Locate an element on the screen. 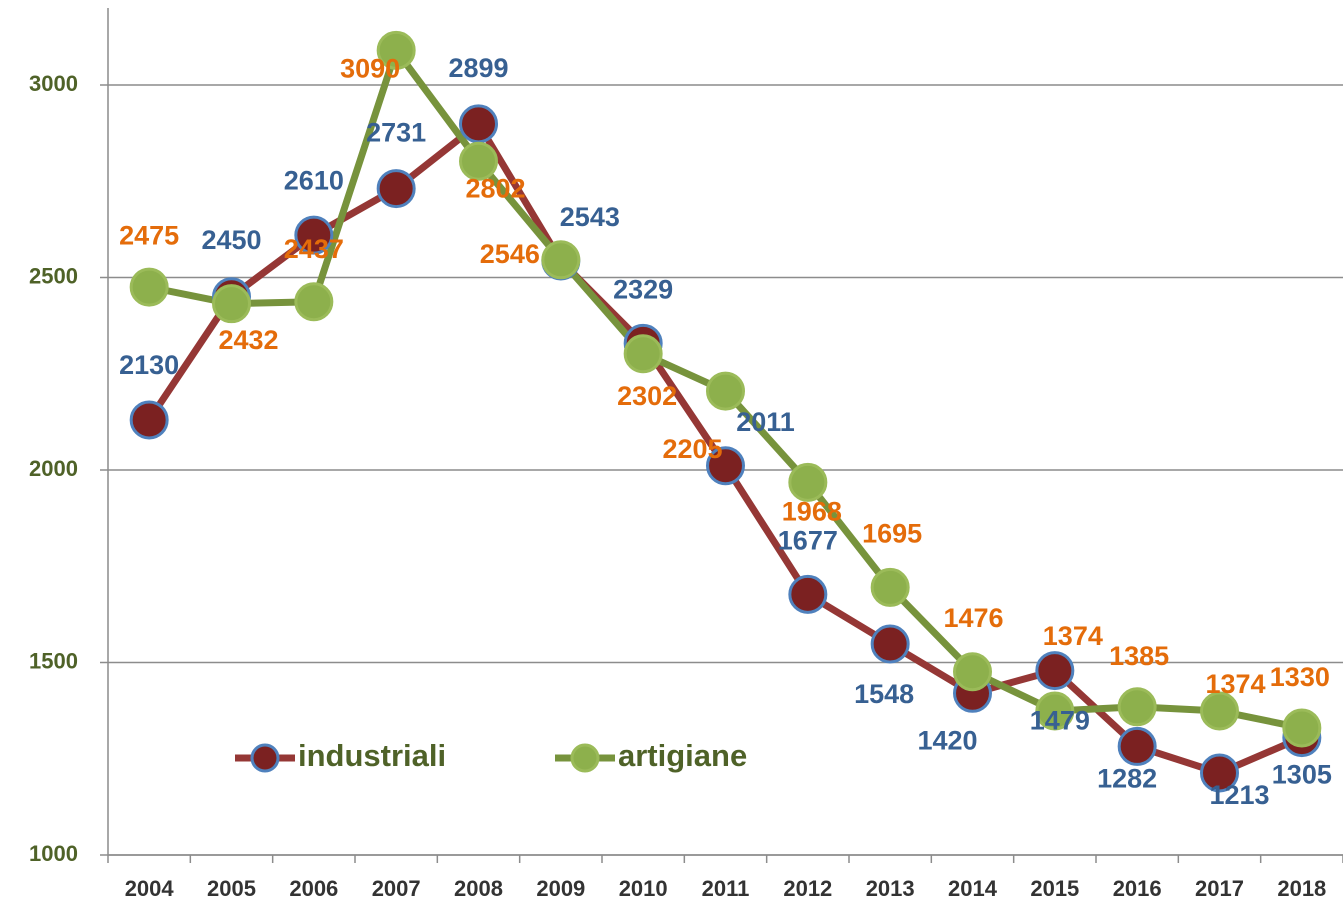 This screenshot has height=909, width=1343. x-tick-label: 2012 is located at coordinates (807, 888).